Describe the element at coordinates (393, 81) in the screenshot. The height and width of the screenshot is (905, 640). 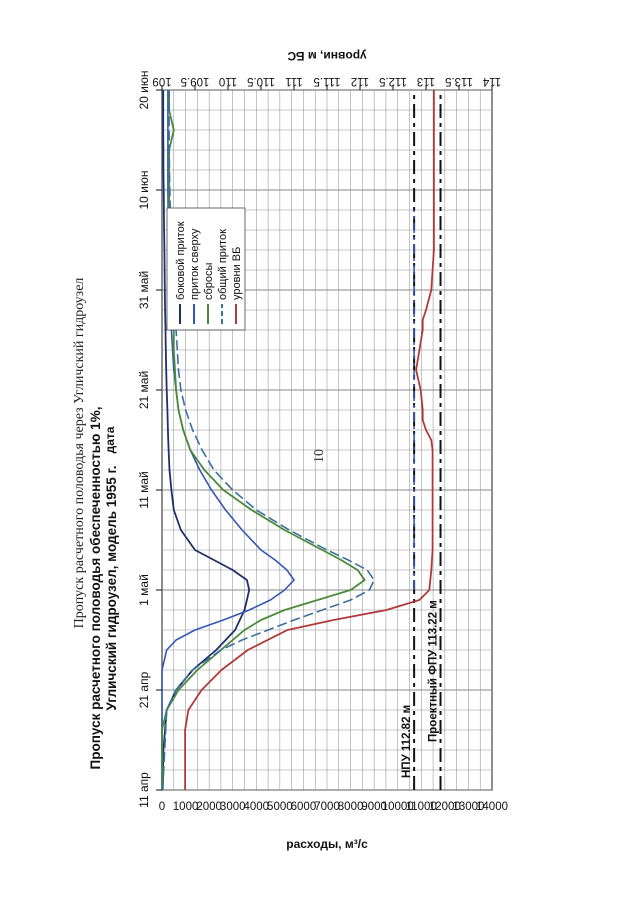
I see `y2-tick-label: 112.5` at that location.